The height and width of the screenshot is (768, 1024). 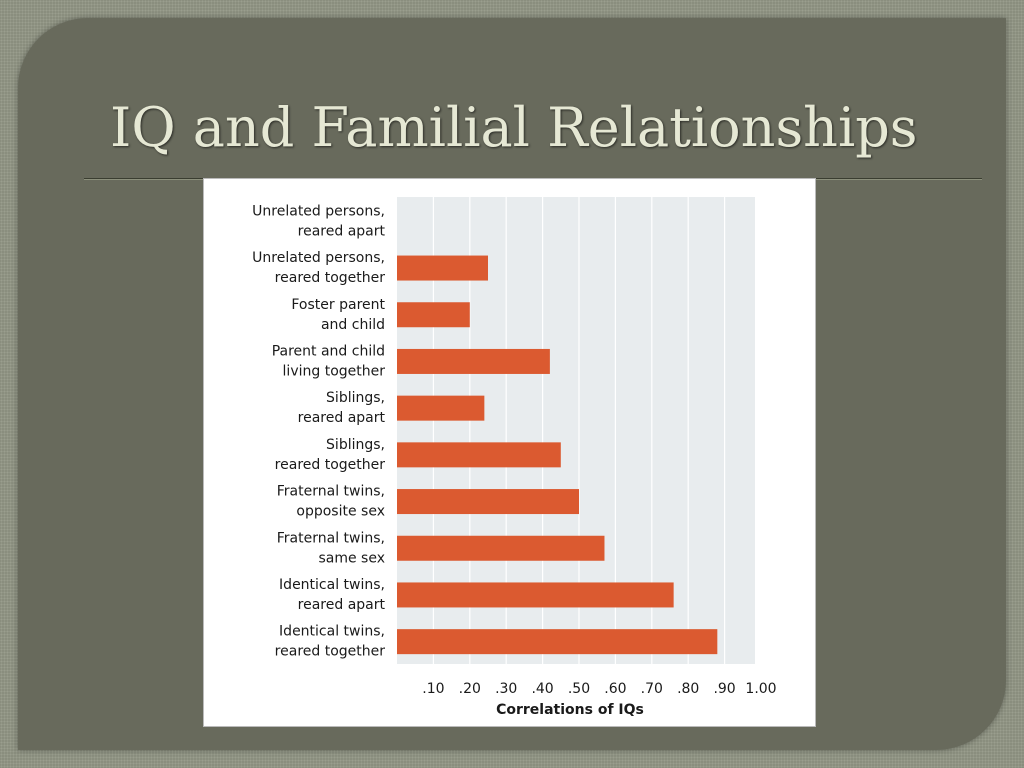 What do you see at coordinates (332, 585) in the screenshot?
I see `category-label-9-line-1: Identical twins,` at bounding box center [332, 585].